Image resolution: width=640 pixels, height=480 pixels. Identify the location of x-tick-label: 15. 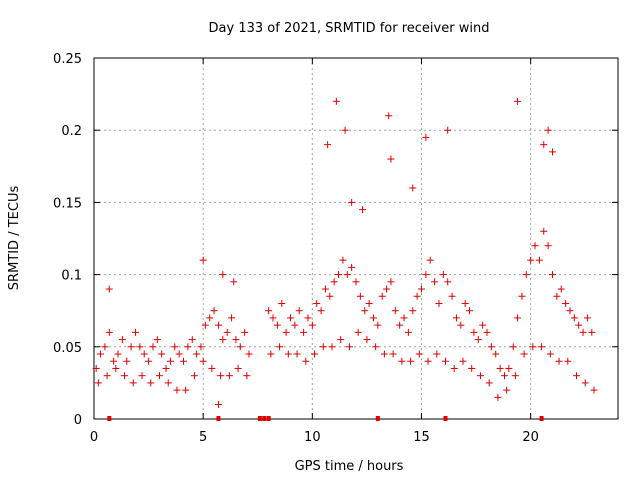
(421, 437).